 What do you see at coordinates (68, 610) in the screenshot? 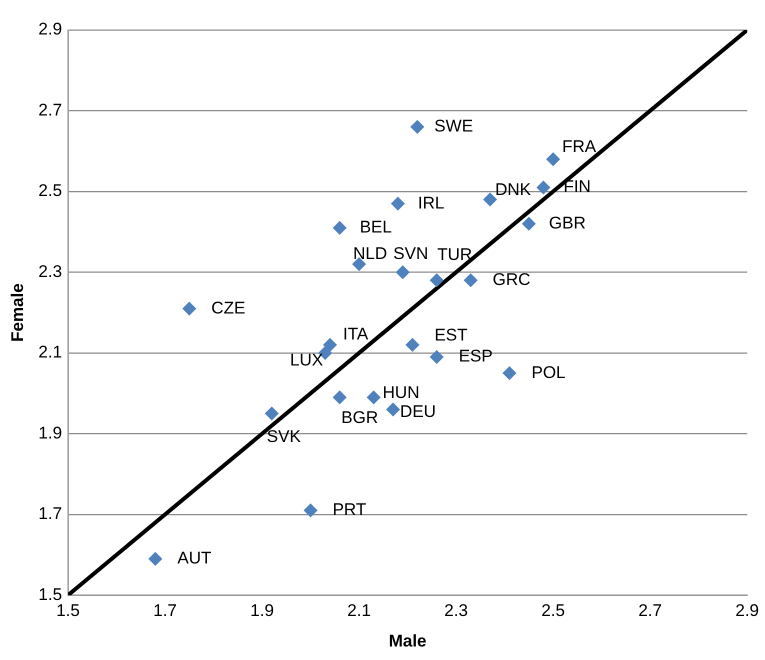
I see `x-tick-label: 1.5` at bounding box center [68, 610].